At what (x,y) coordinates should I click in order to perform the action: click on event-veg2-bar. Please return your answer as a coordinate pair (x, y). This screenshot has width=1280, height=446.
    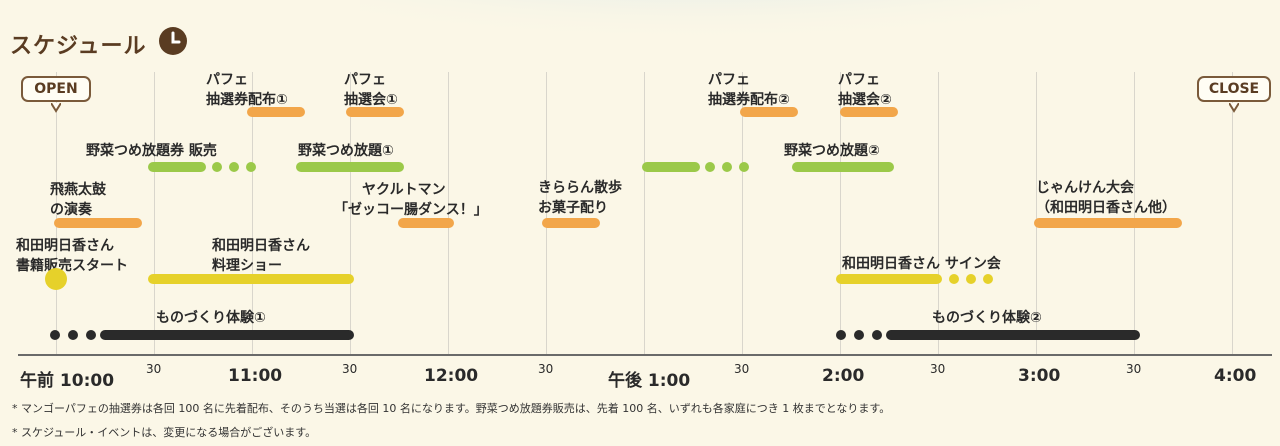
    Looking at the image, I should click on (843, 167).